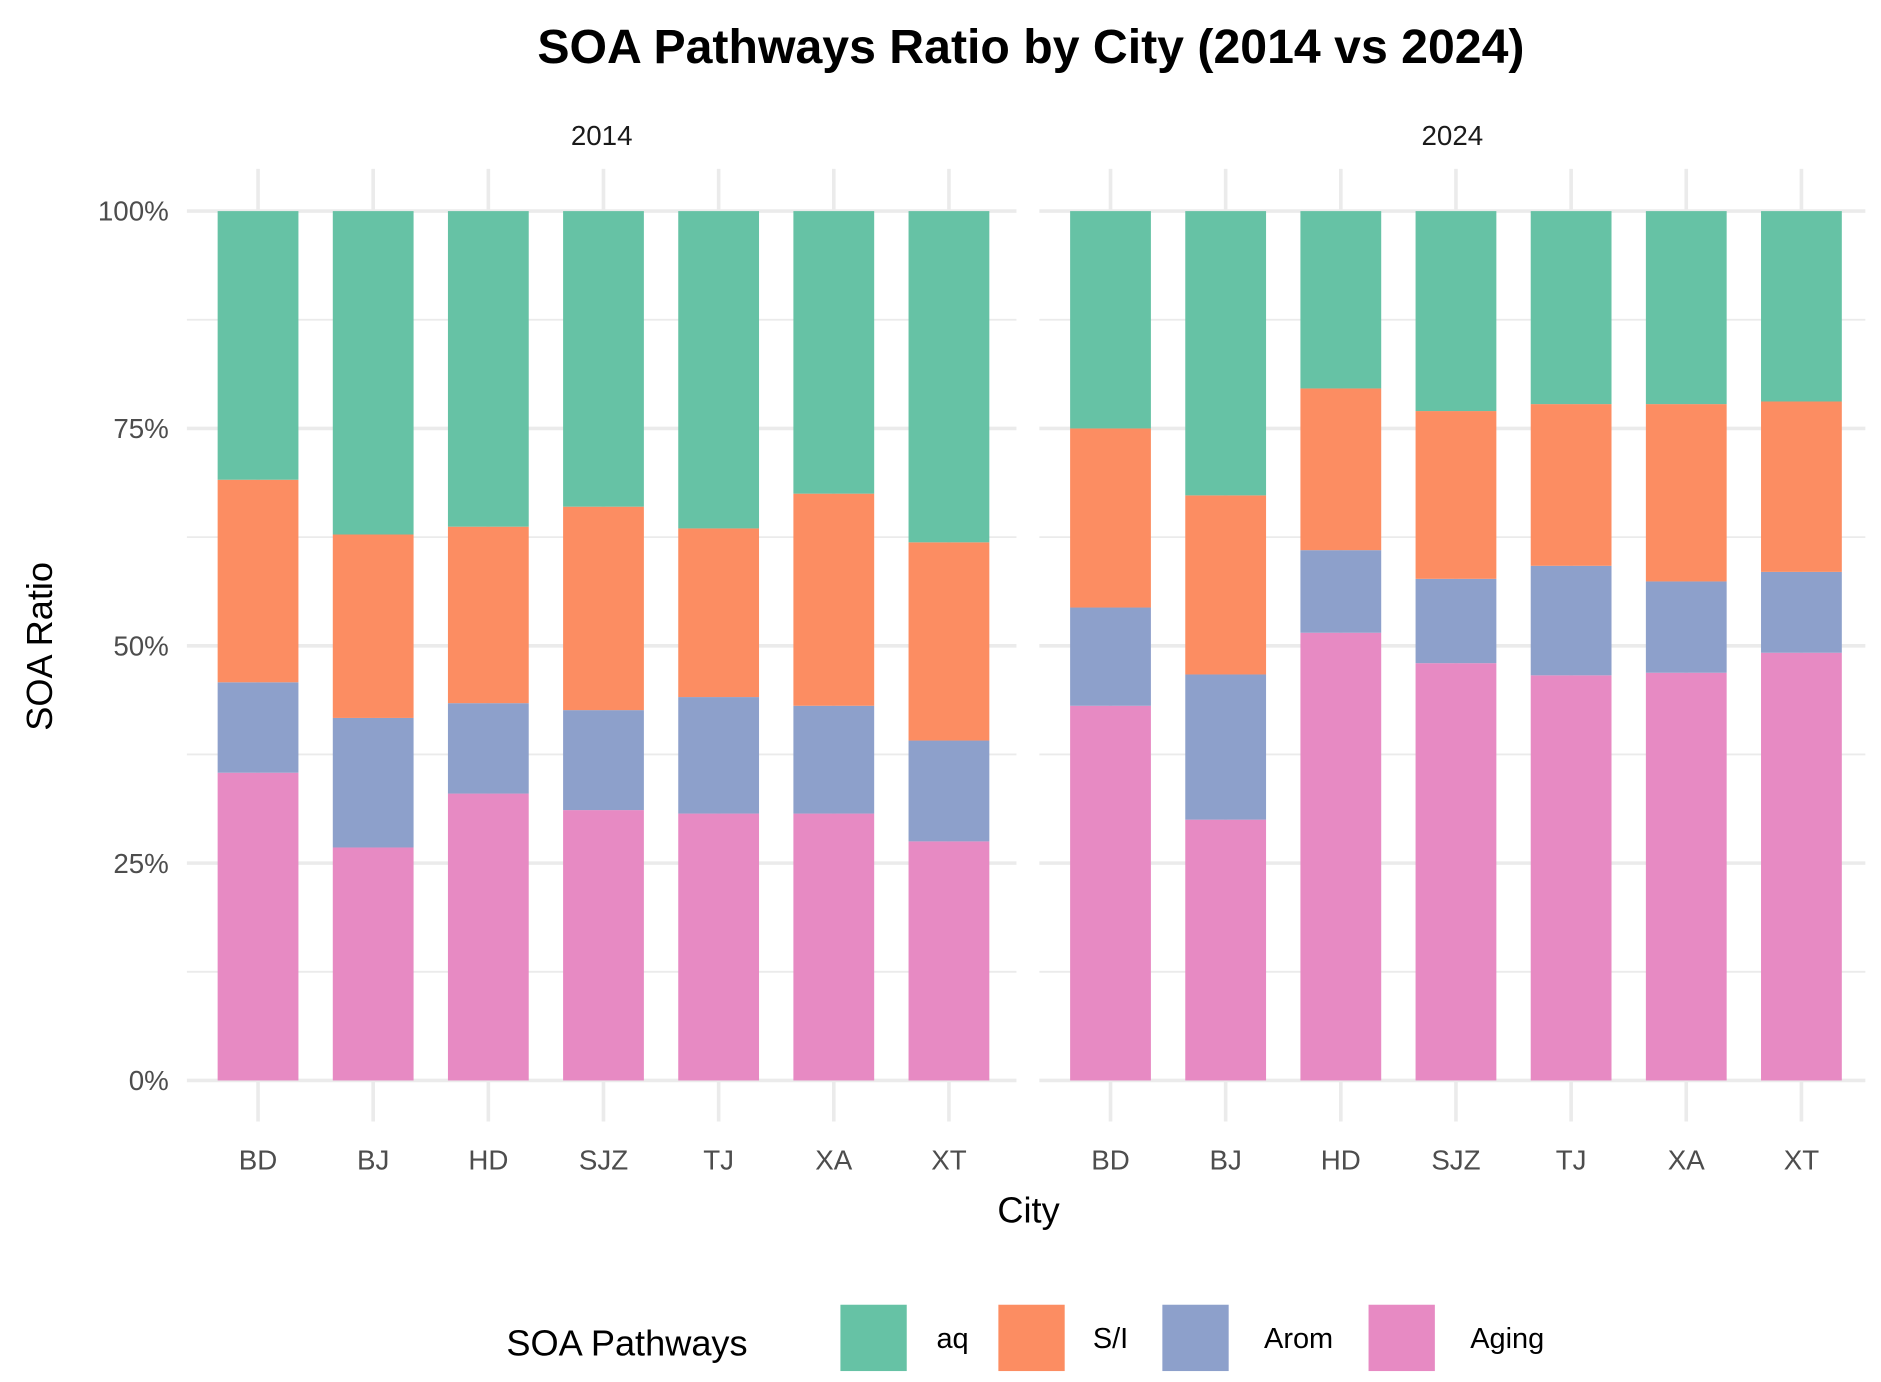 Image resolution: width=1881 pixels, height=1382 pixels. Describe the element at coordinates (39, 646) in the screenshot. I see `y-axis-title: SOA Ratio` at that location.